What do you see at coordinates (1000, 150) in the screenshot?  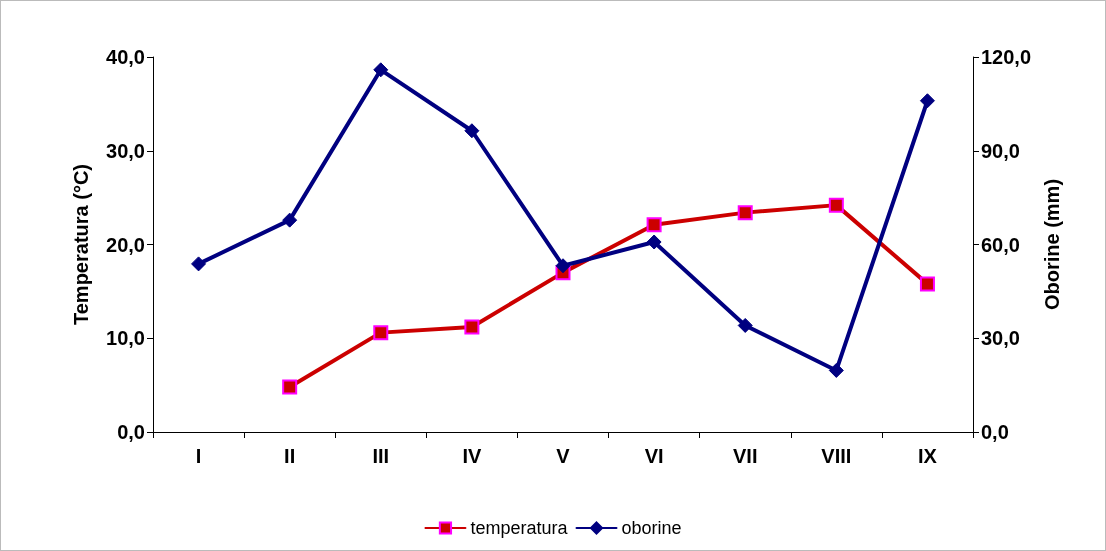 I see `y2-tick-label: 90,0` at bounding box center [1000, 150].